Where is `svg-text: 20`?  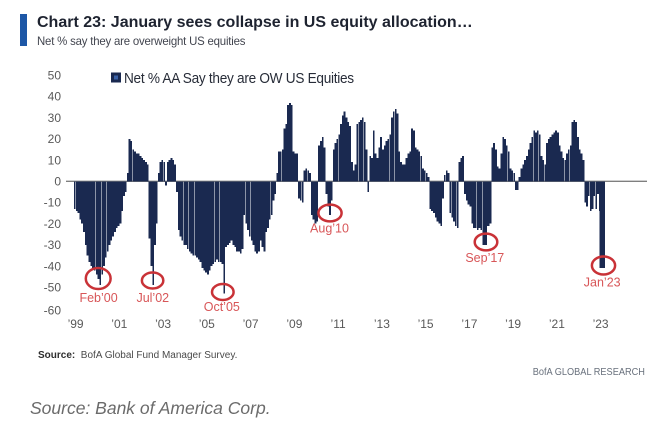 svg-text: 20 is located at coordinates (55, 139).